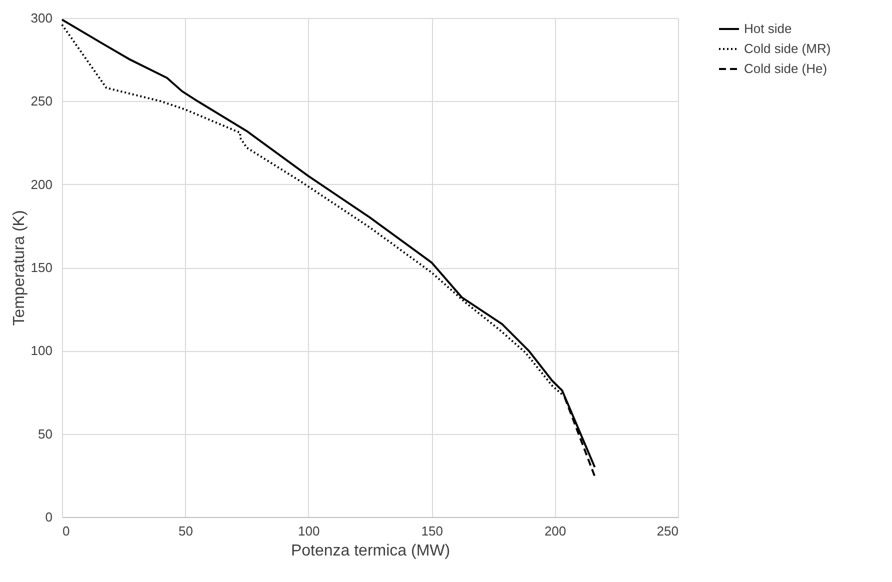  I want to click on y-axis-title: Temperatura (K), so click(19, 268).